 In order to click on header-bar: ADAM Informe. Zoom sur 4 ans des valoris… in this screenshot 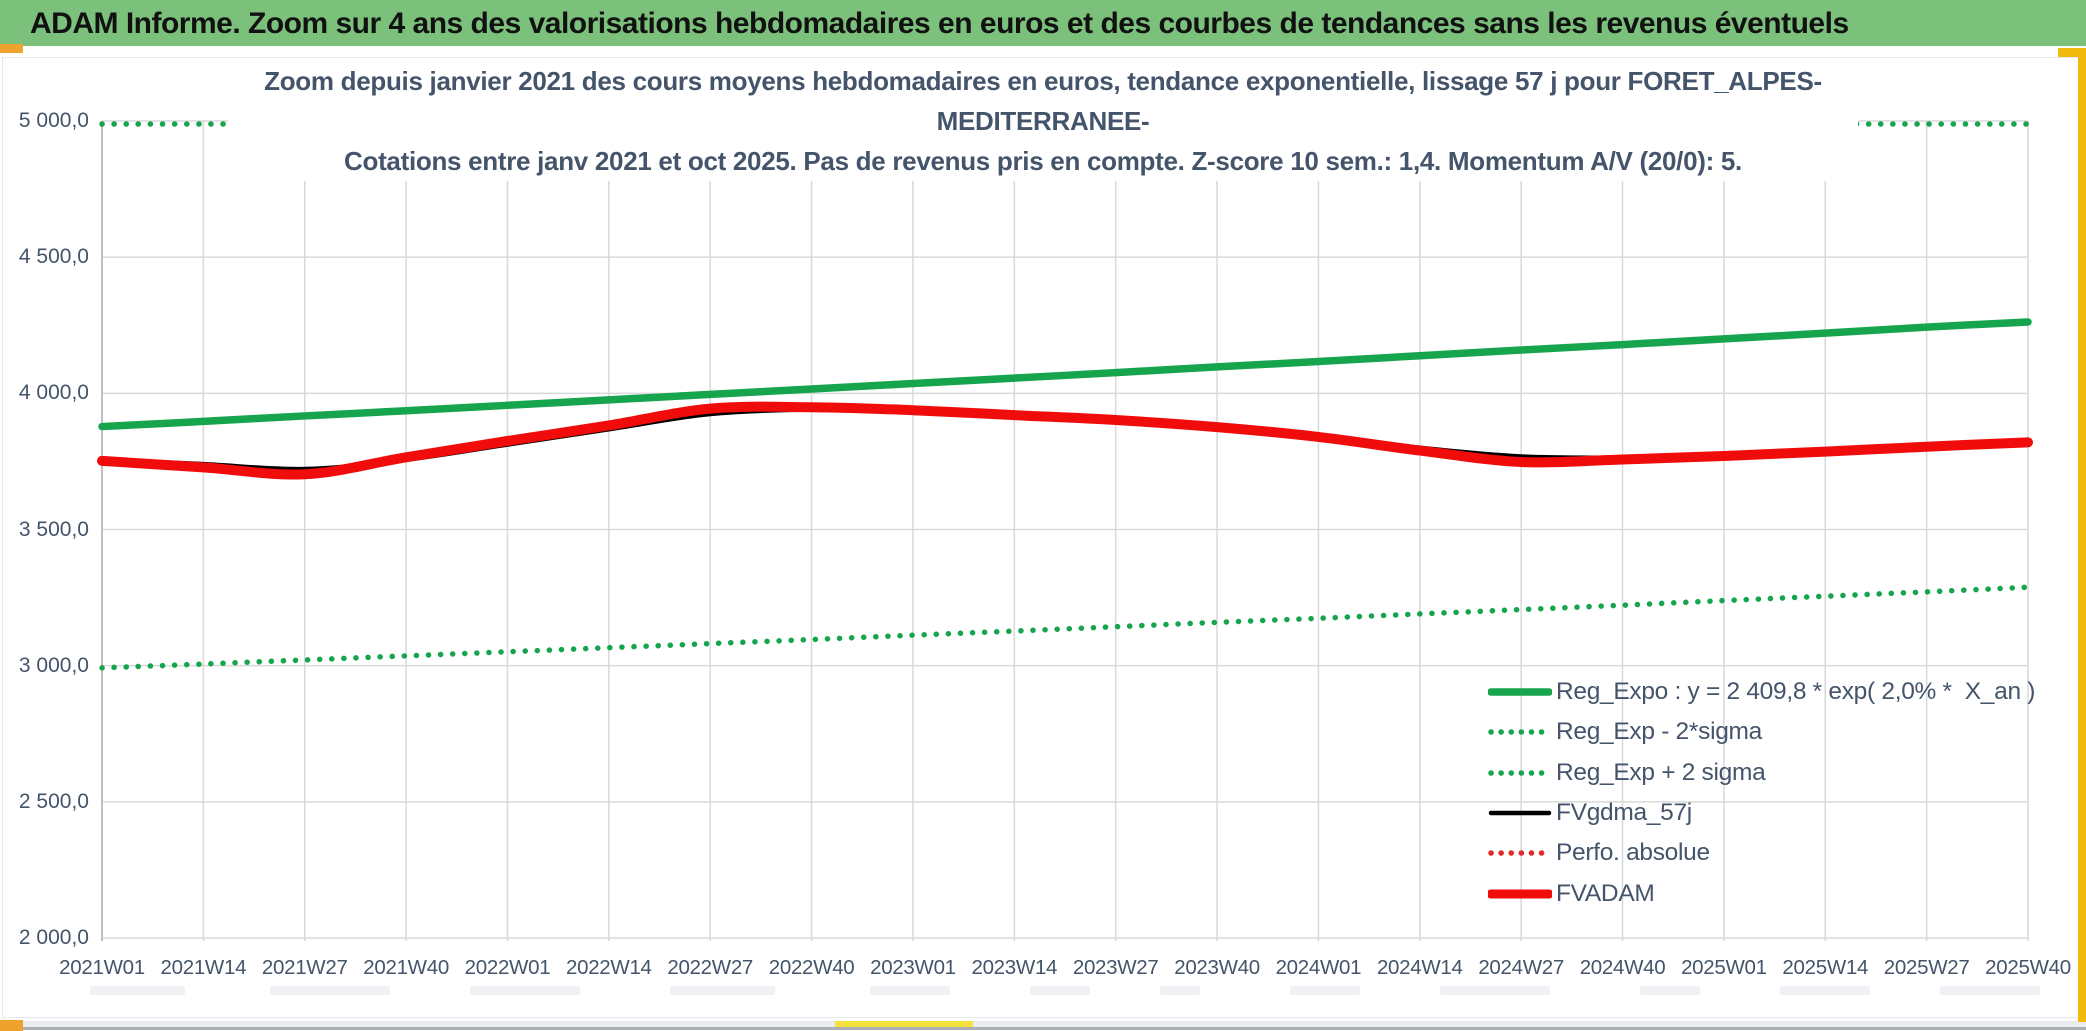, I will do `click(1043, 23)`.